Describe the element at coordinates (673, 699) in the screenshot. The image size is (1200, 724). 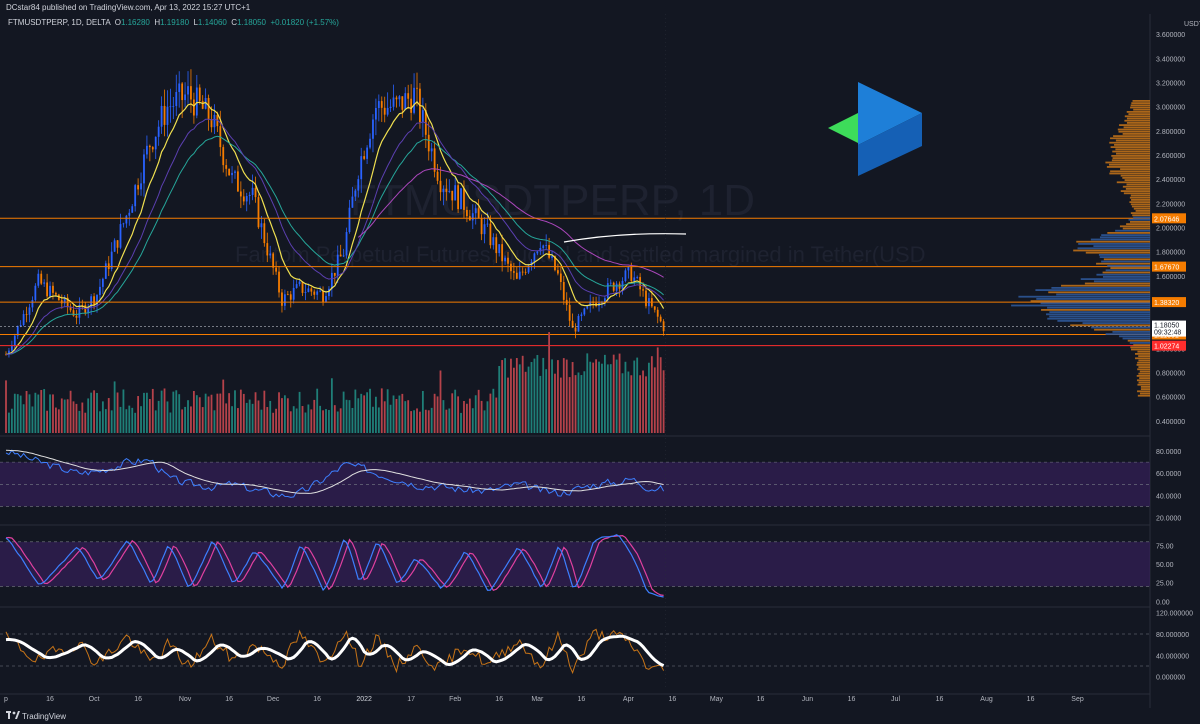
I see `x-tick-15: 16` at that location.